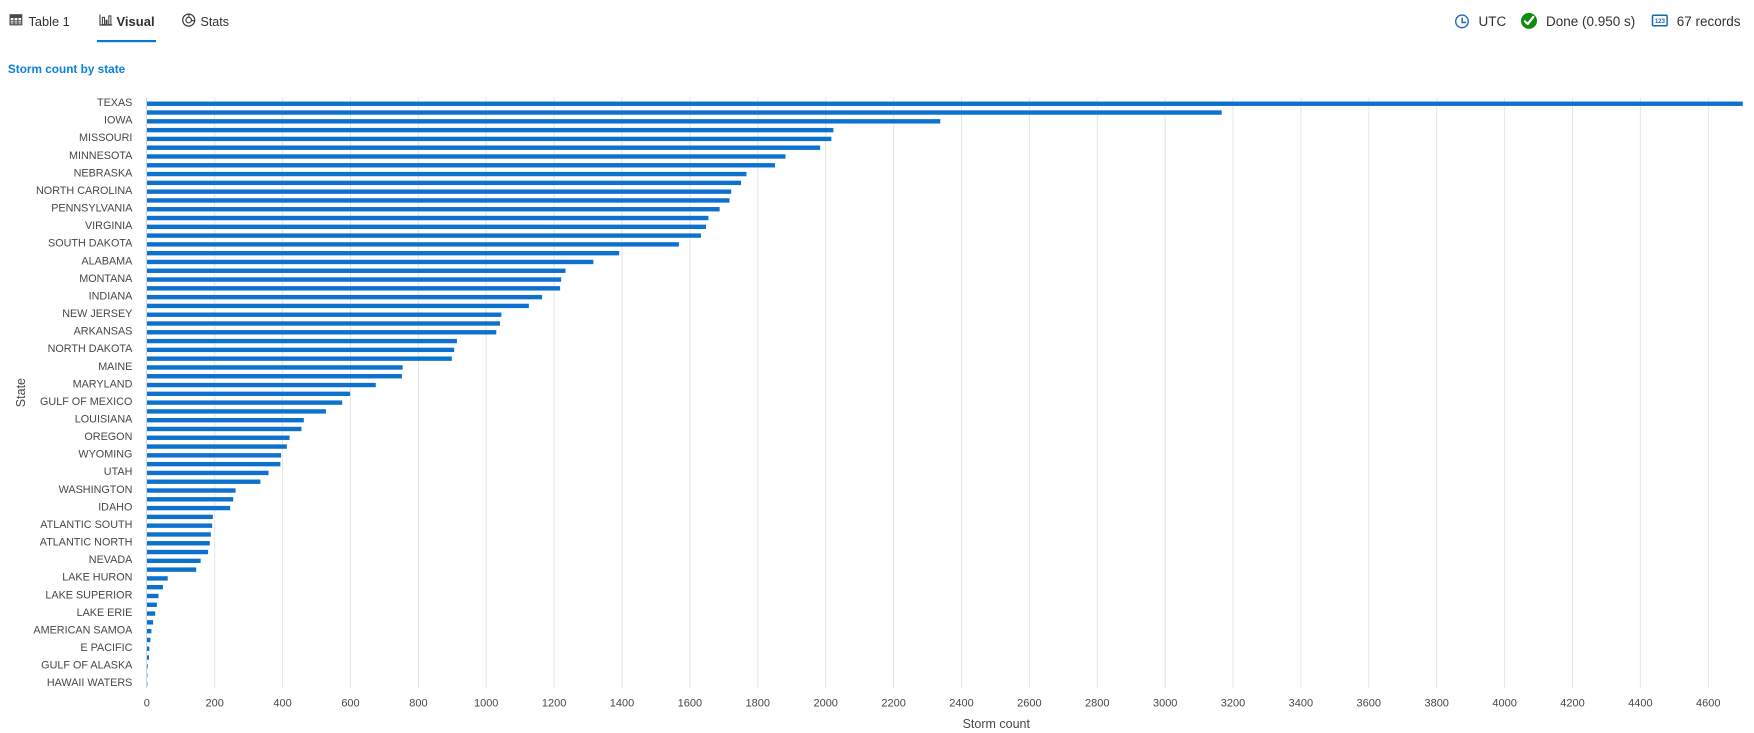 This screenshot has width=1754, height=733. Describe the element at coordinates (91, 349) in the screenshot. I see `svg-text: NORTH DAKOTA` at that location.